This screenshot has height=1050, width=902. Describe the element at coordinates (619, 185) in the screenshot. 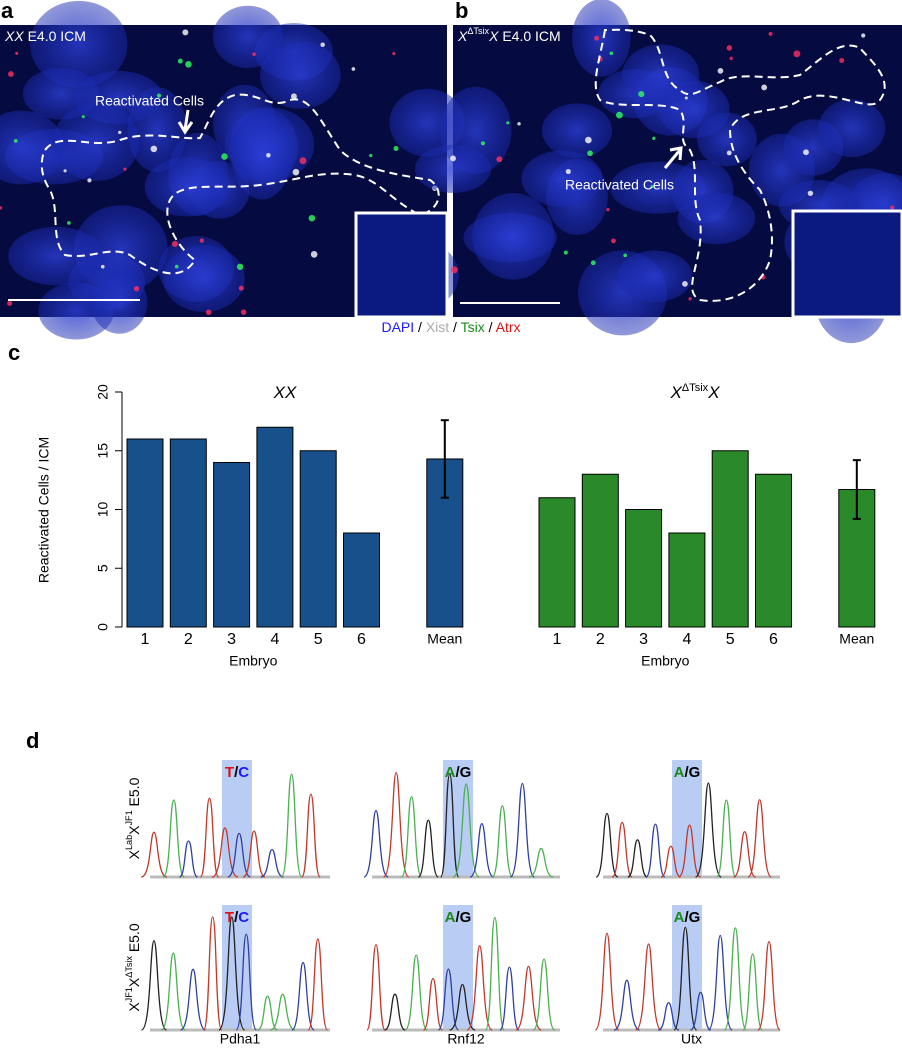

I see `annotation: Reactivated Cells` at that location.